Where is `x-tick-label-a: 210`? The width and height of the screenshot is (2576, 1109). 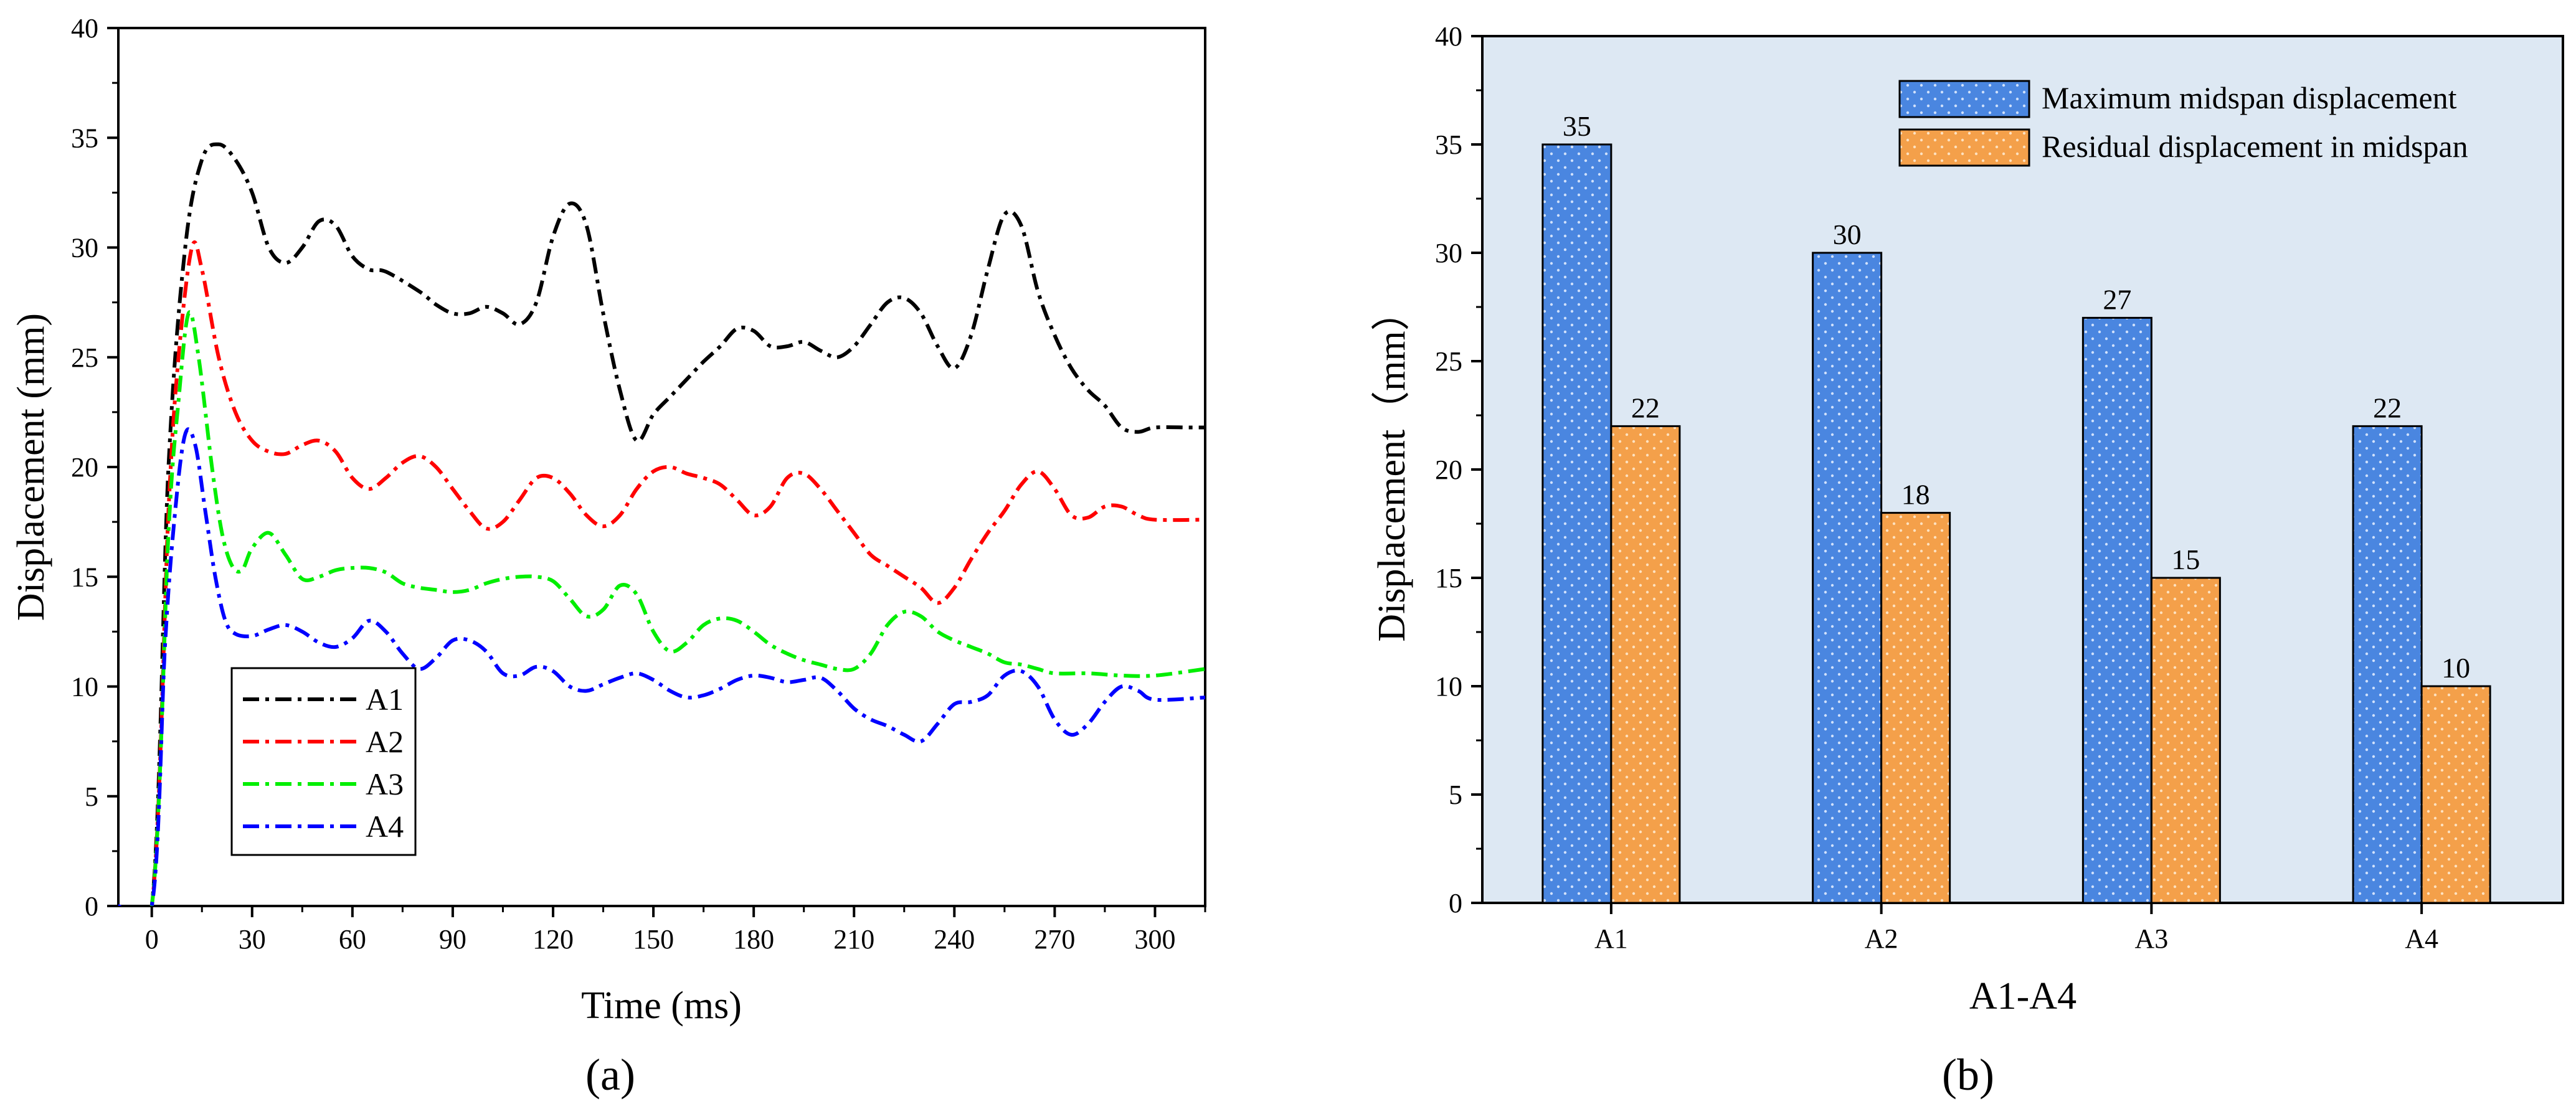
x-tick-label-a: 210 is located at coordinates (853, 939).